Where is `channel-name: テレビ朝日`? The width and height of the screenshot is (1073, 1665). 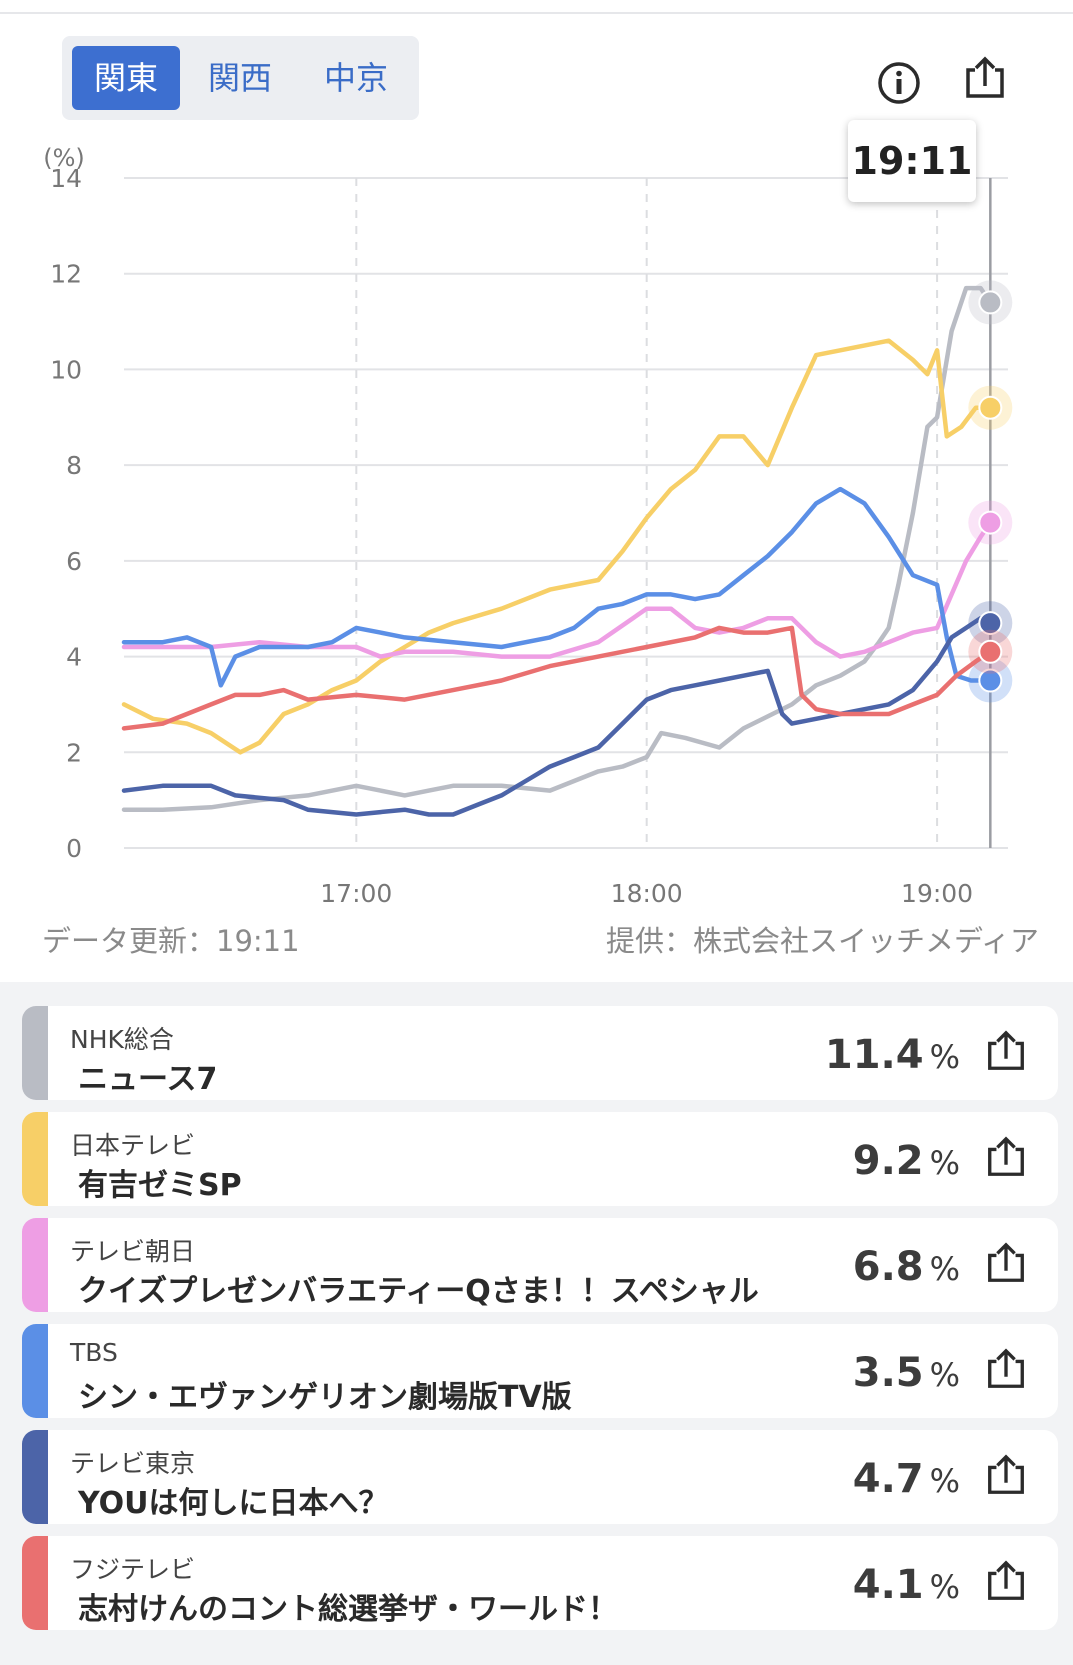
channel-name: テレビ朝日 is located at coordinates (133, 1251).